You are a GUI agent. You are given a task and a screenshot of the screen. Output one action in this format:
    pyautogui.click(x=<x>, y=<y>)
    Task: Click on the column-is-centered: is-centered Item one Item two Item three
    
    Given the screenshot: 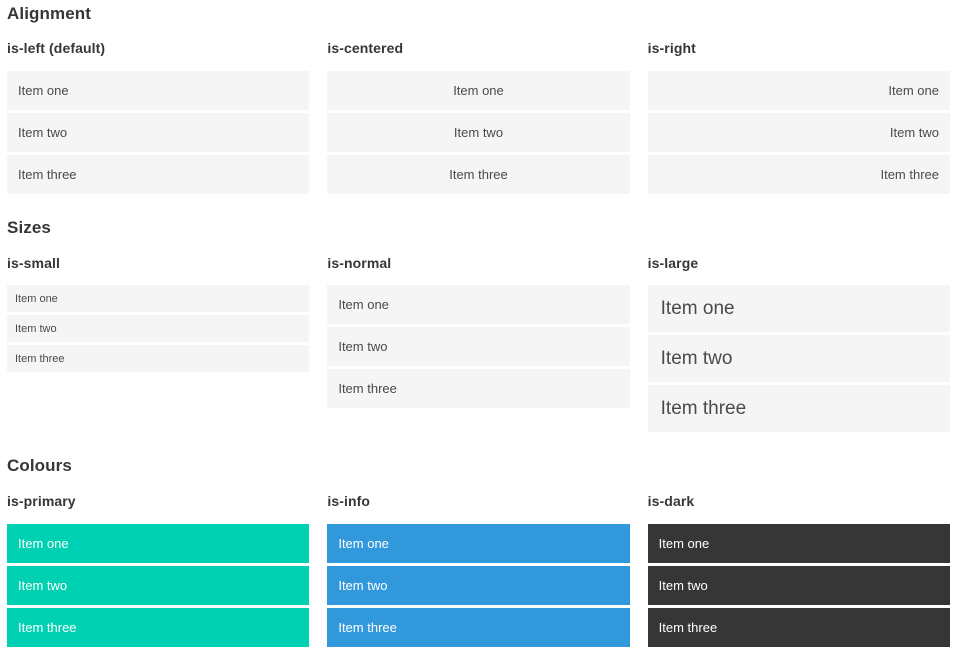 What is the action you would take?
    pyautogui.click(x=478, y=117)
    